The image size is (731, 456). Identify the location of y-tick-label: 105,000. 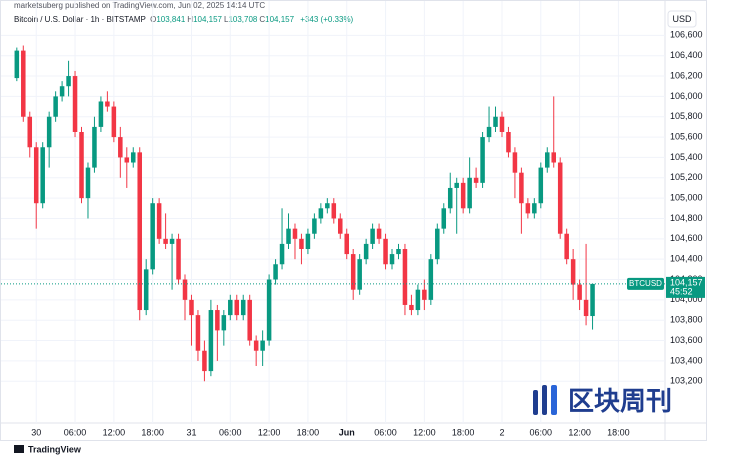
(686, 198).